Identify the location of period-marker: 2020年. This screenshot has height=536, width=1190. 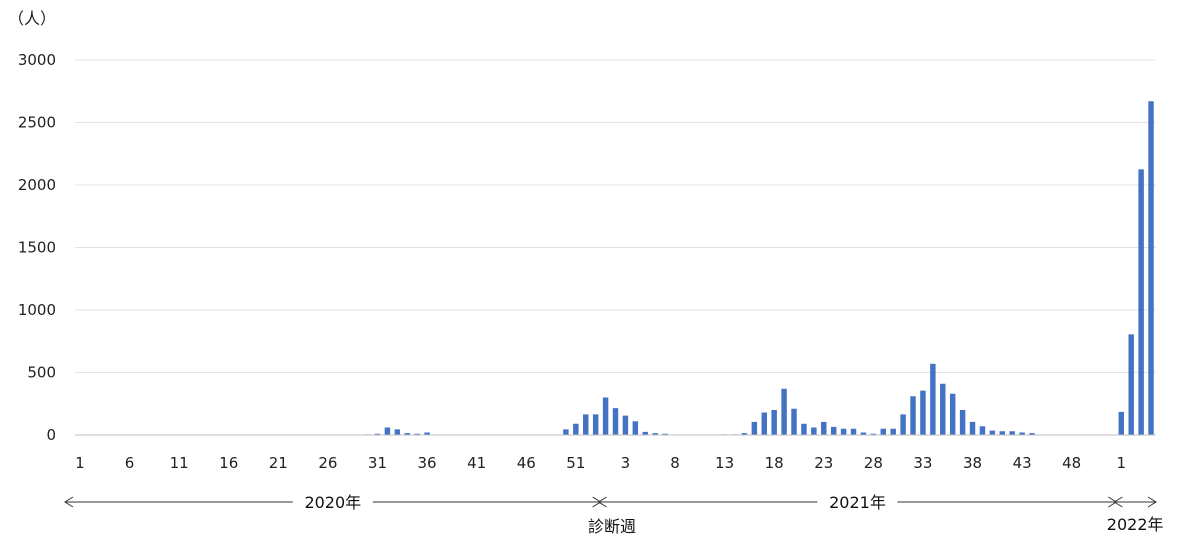
(333, 502).